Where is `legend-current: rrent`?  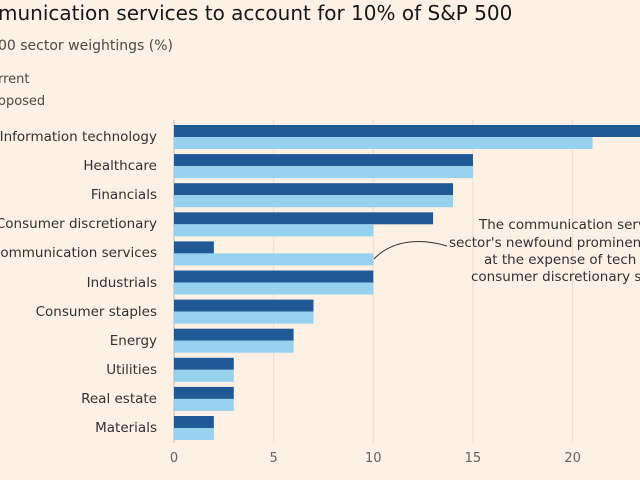
legend-current: rrent is located at coordinates (15, 79).